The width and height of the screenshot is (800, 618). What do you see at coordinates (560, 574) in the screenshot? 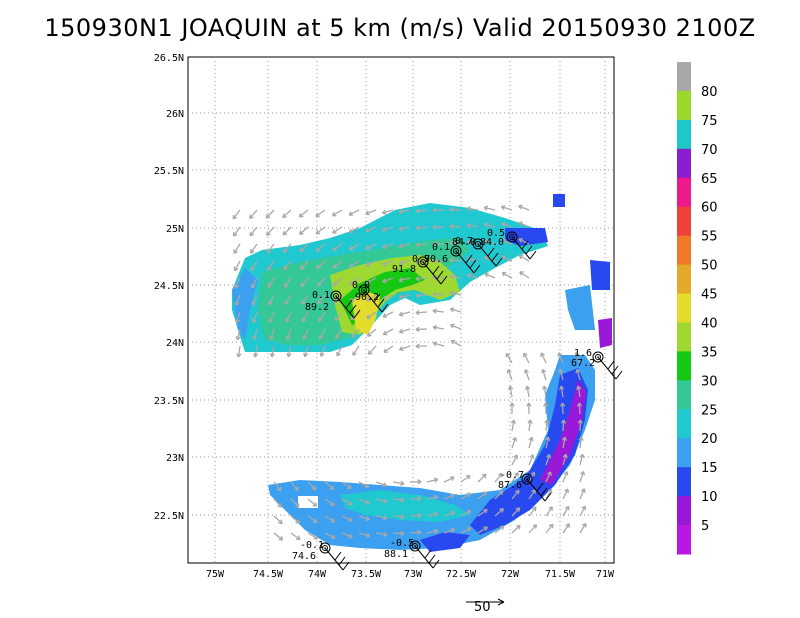
I see `lon-tick-label: 71.5W` at bounding box center [560, 574].